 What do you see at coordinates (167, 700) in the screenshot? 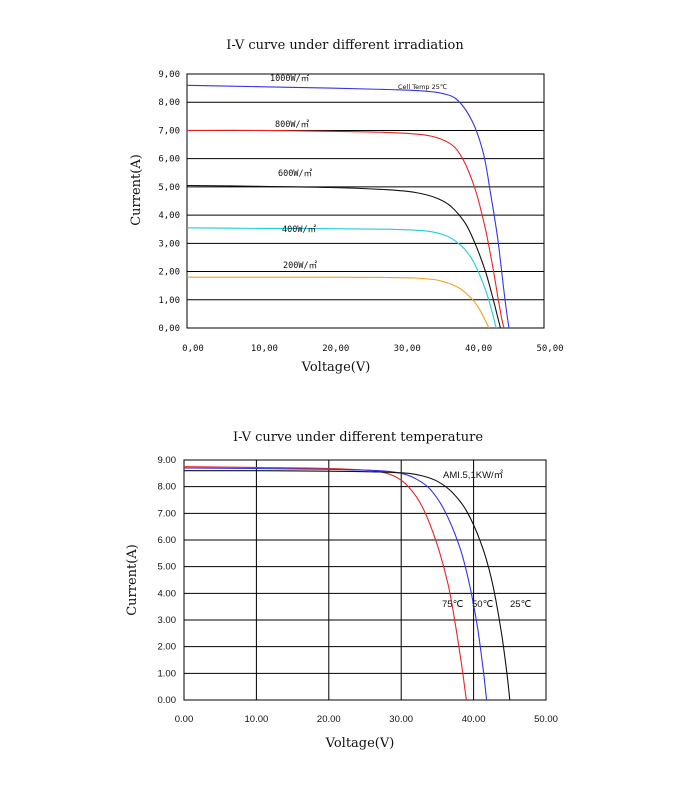
I see `y-tick-label: 0.00` at bounding box center [167, 700].